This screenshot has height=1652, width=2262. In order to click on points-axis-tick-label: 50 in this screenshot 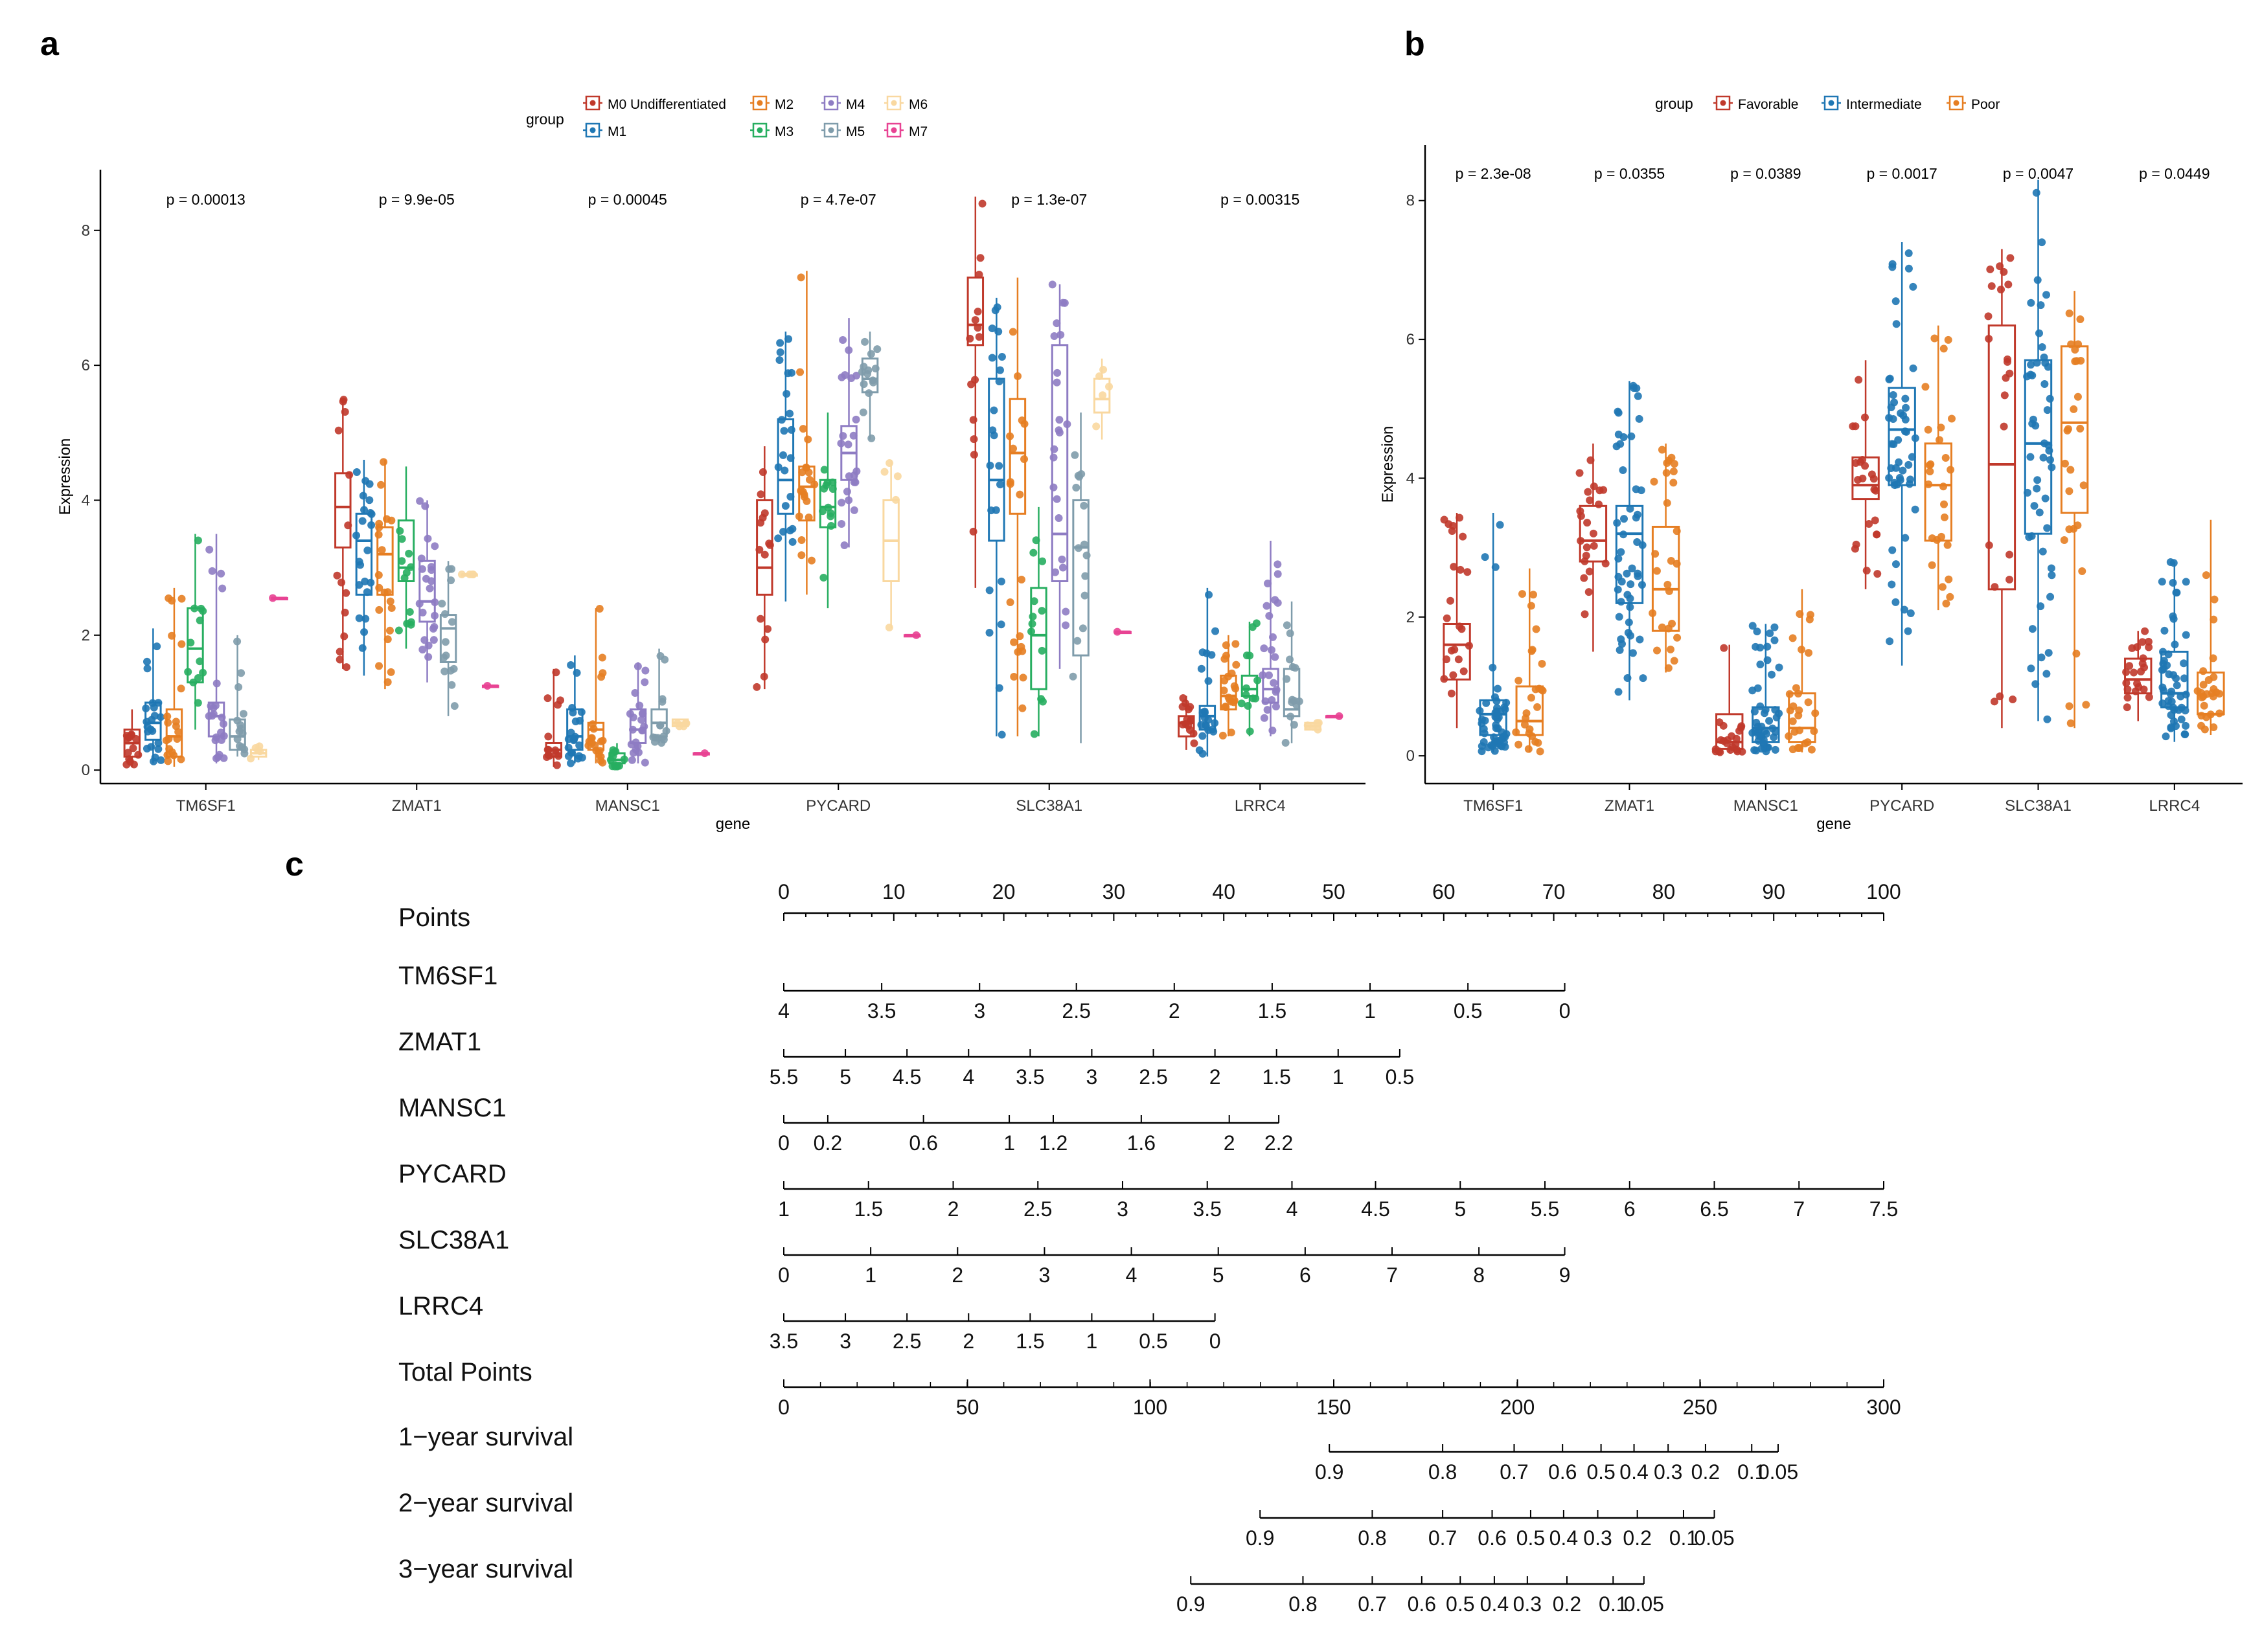, I will do `click(1333, 892)`.